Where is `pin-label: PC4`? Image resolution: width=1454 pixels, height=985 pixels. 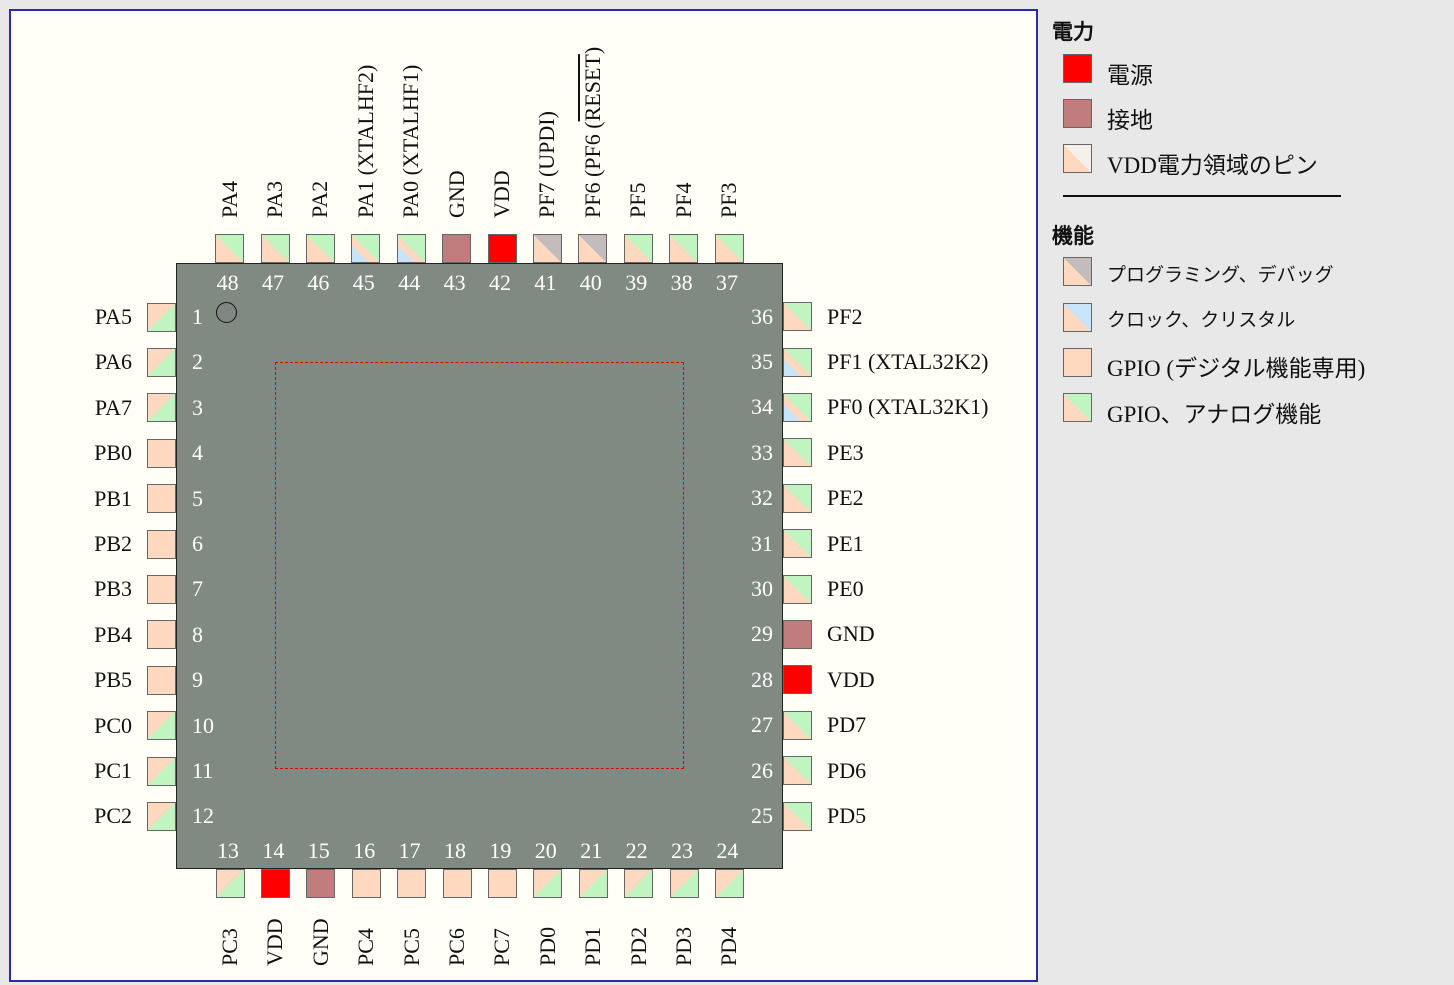
pin-label: PC4 is located at coordinates (366, 947).